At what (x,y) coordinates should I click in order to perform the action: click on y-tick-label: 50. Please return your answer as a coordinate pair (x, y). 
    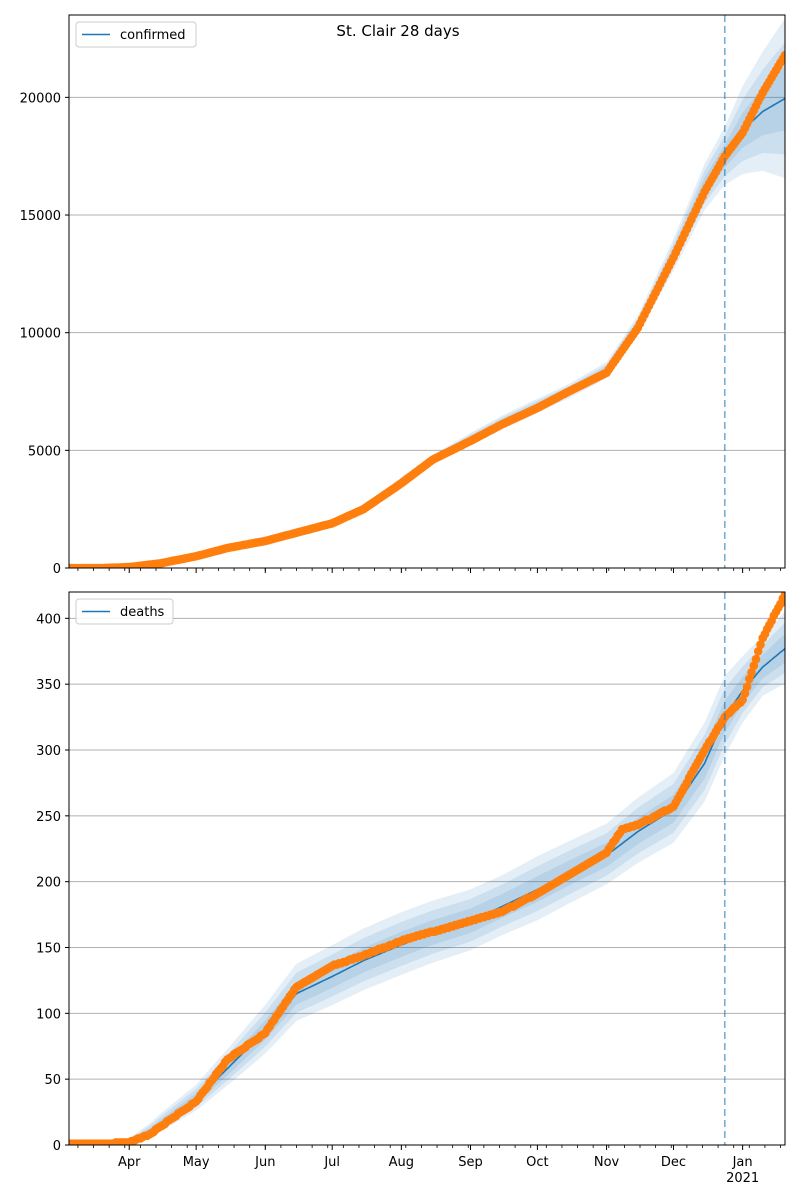
    Looking at the image, I should click on (52, 1080).